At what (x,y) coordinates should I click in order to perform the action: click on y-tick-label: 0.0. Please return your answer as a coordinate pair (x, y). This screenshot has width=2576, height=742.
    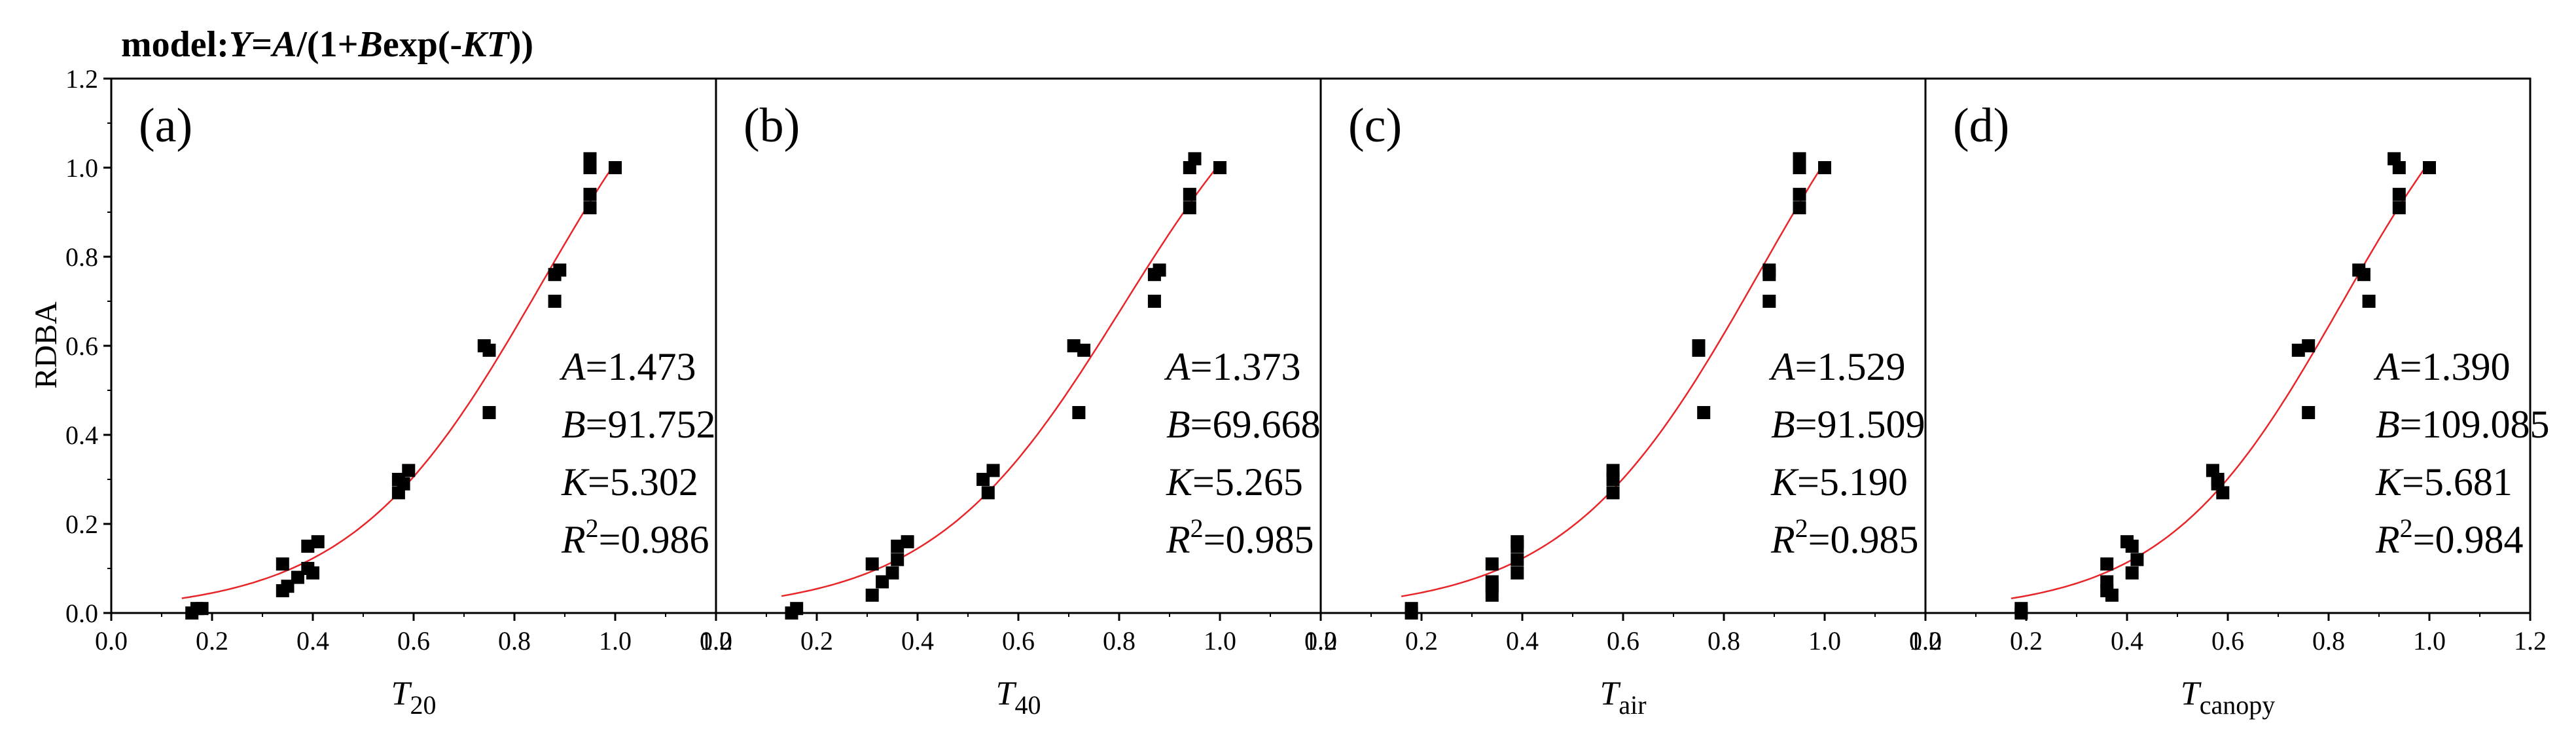
    Looking at the image, I should click on (81, 613).